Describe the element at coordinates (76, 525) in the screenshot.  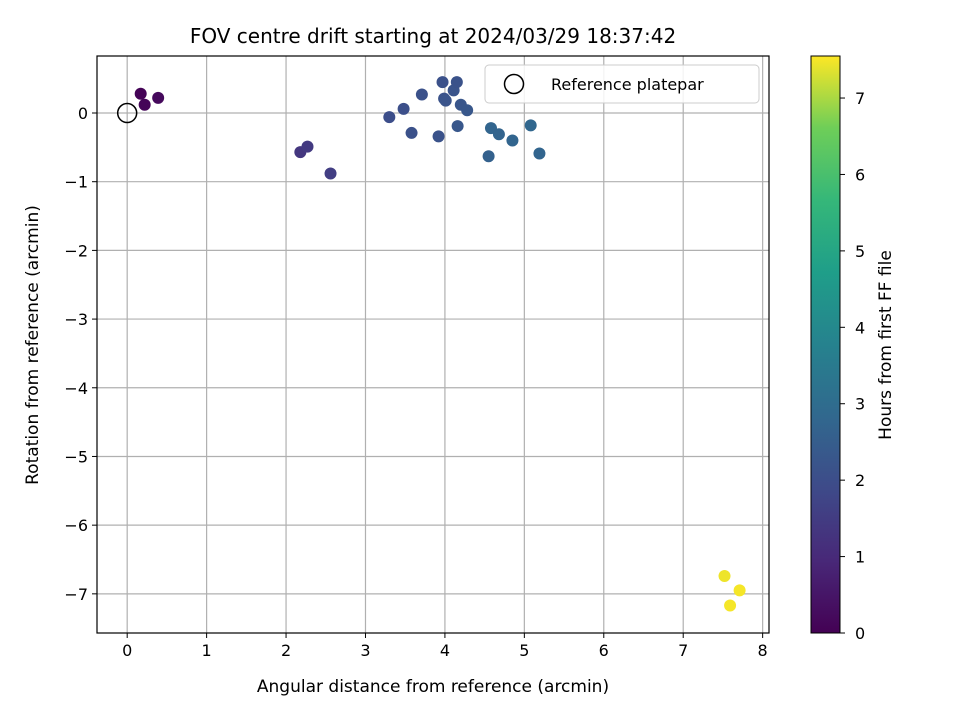
I see `y-tick-label: −6` at that location.